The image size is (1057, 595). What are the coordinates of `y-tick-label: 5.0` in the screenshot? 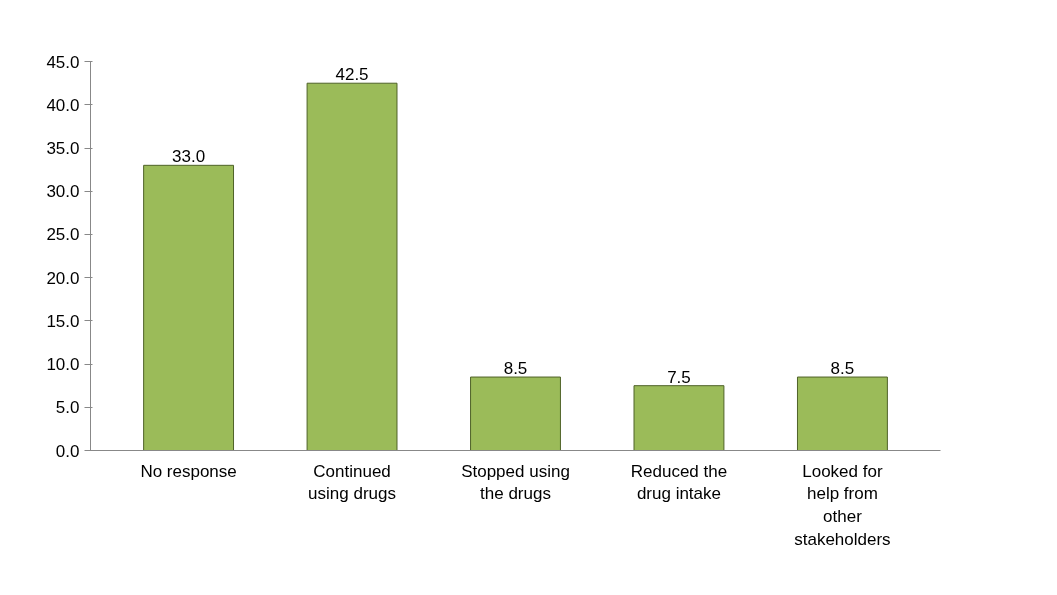 It's located at (67, 408).